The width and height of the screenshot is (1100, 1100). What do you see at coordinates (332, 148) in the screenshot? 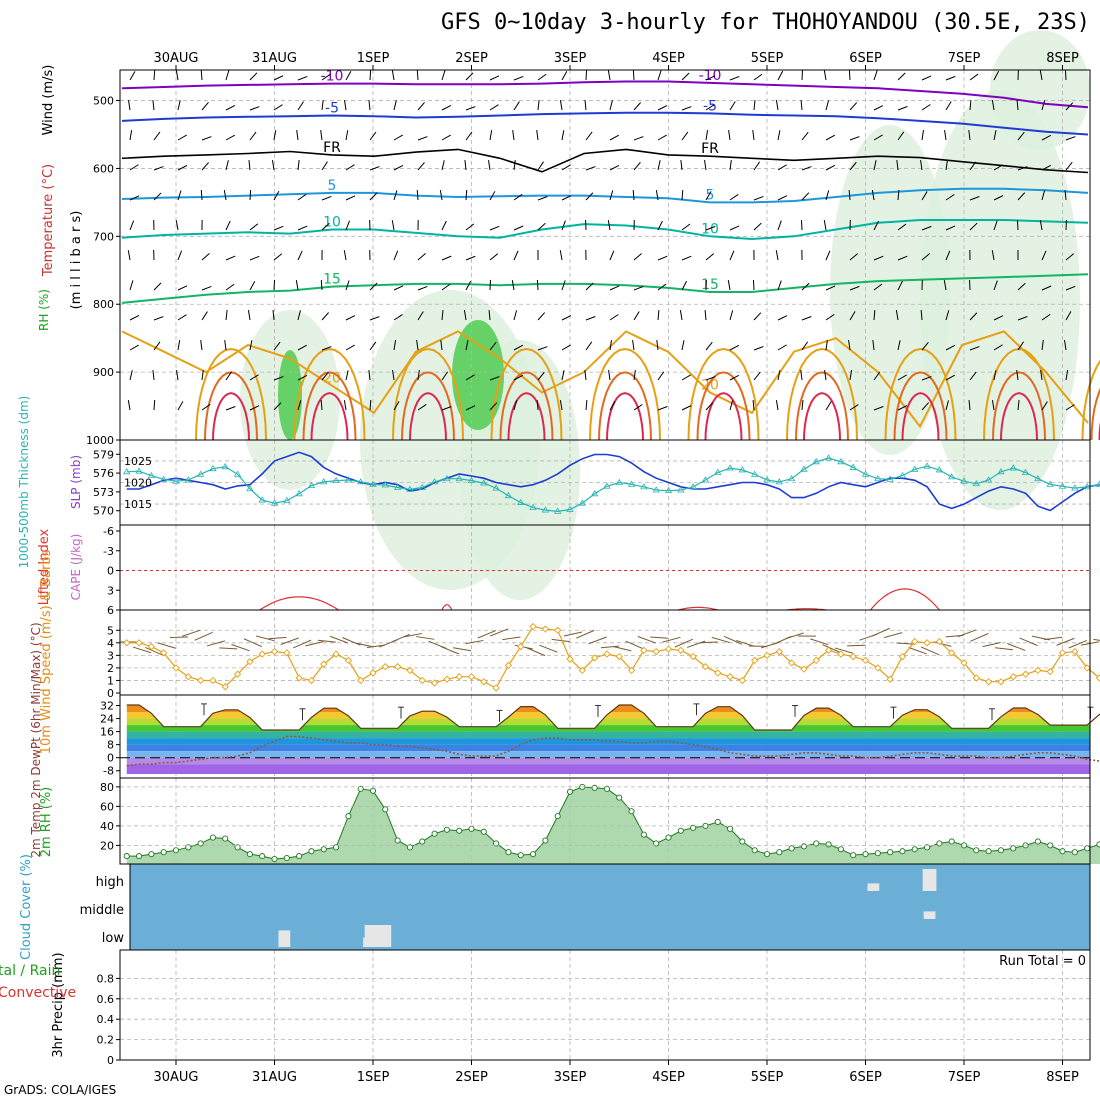
I see `isotherm-label: FR` at bounding box center [332, 148].